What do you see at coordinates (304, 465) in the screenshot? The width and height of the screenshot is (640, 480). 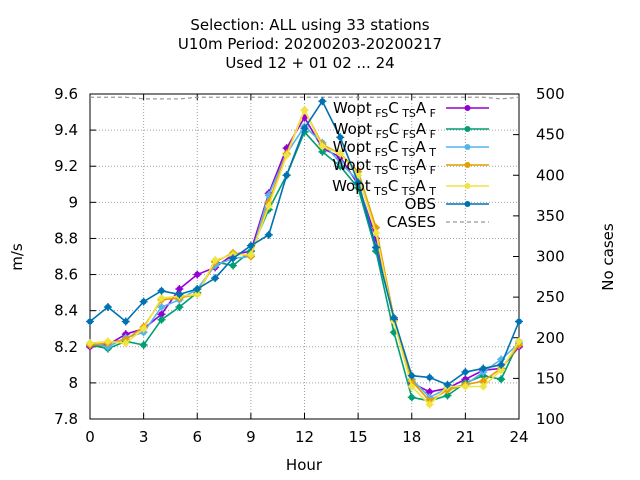 I see `x-axis-label: Hour` at bounding box center [304, 465].